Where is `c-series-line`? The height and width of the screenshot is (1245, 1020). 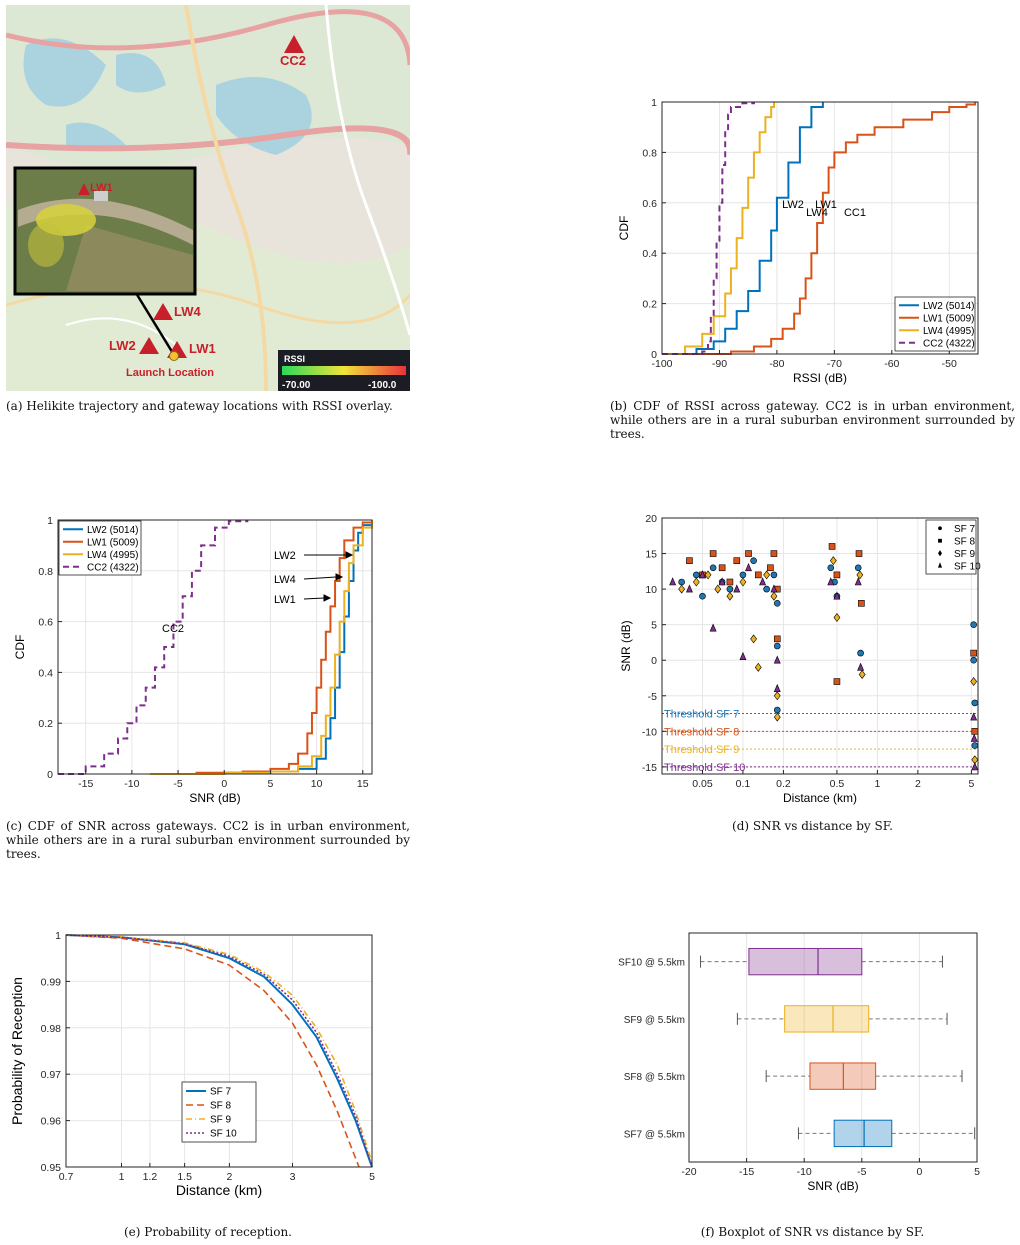
c-series-line is located at coordinates (261, 647).